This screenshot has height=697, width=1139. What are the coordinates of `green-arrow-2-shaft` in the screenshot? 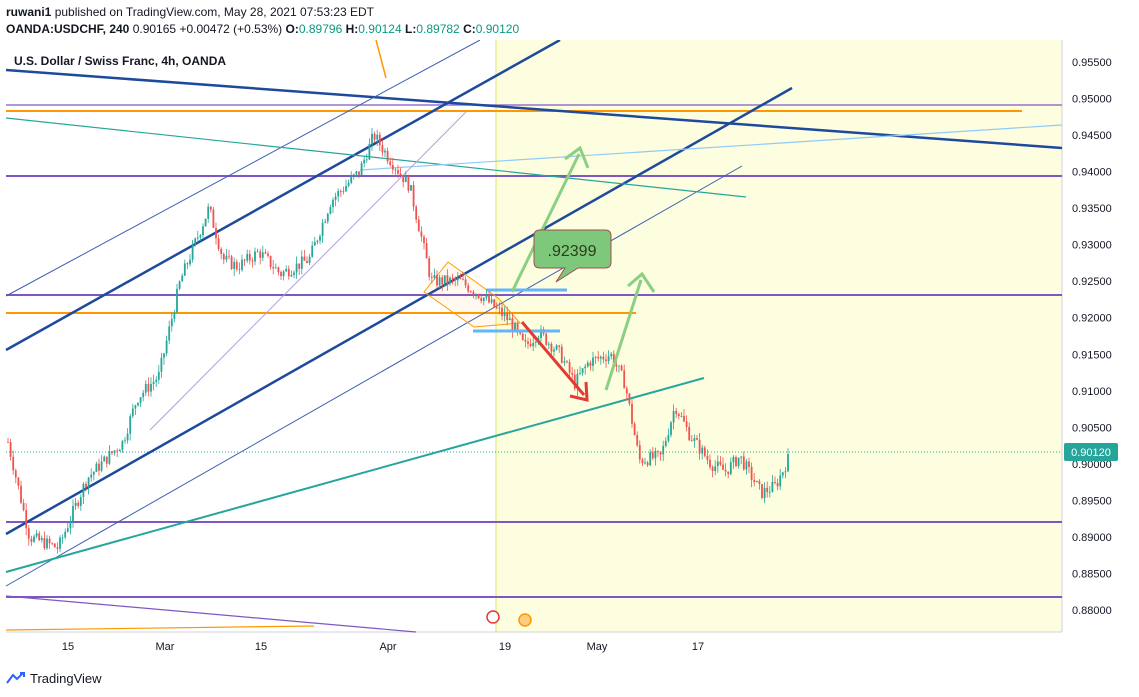 It's located at (623, 335).